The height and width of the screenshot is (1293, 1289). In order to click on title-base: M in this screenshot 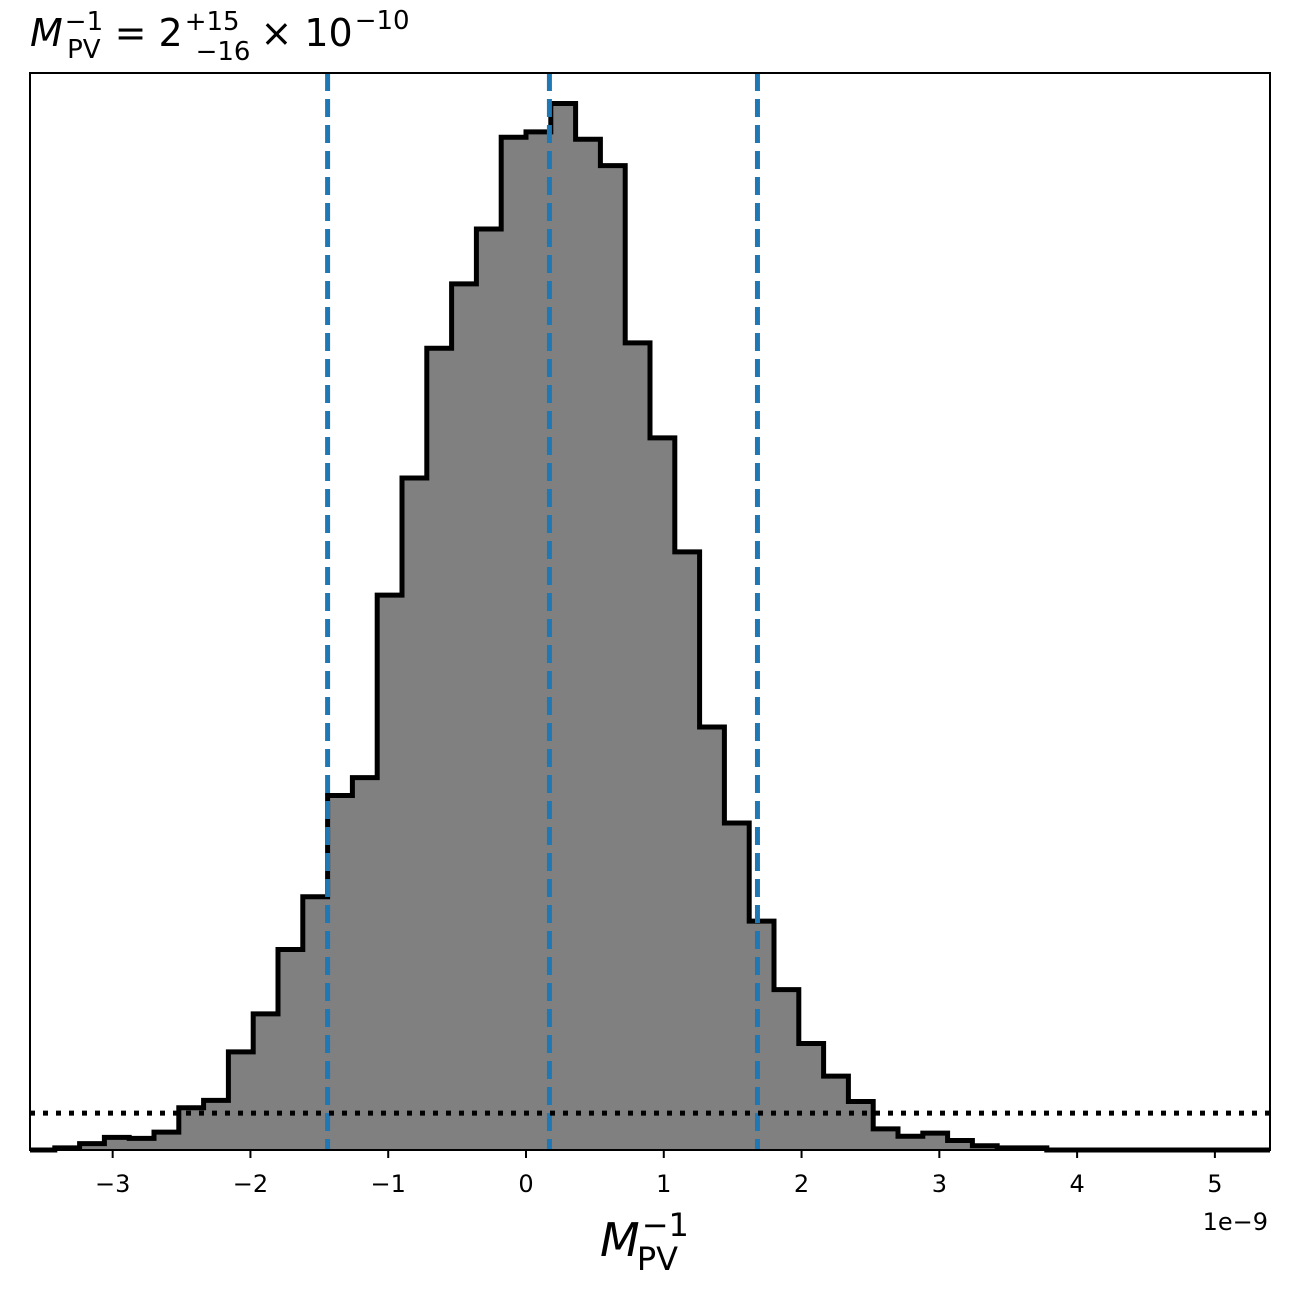, I will do `click(46, 33)`.